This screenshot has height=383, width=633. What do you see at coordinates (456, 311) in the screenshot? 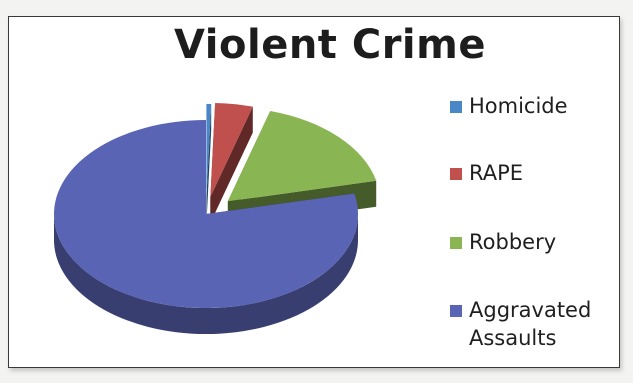
I see `legend-swatch-aggravated-assaults` at bounding box center [456, 311].